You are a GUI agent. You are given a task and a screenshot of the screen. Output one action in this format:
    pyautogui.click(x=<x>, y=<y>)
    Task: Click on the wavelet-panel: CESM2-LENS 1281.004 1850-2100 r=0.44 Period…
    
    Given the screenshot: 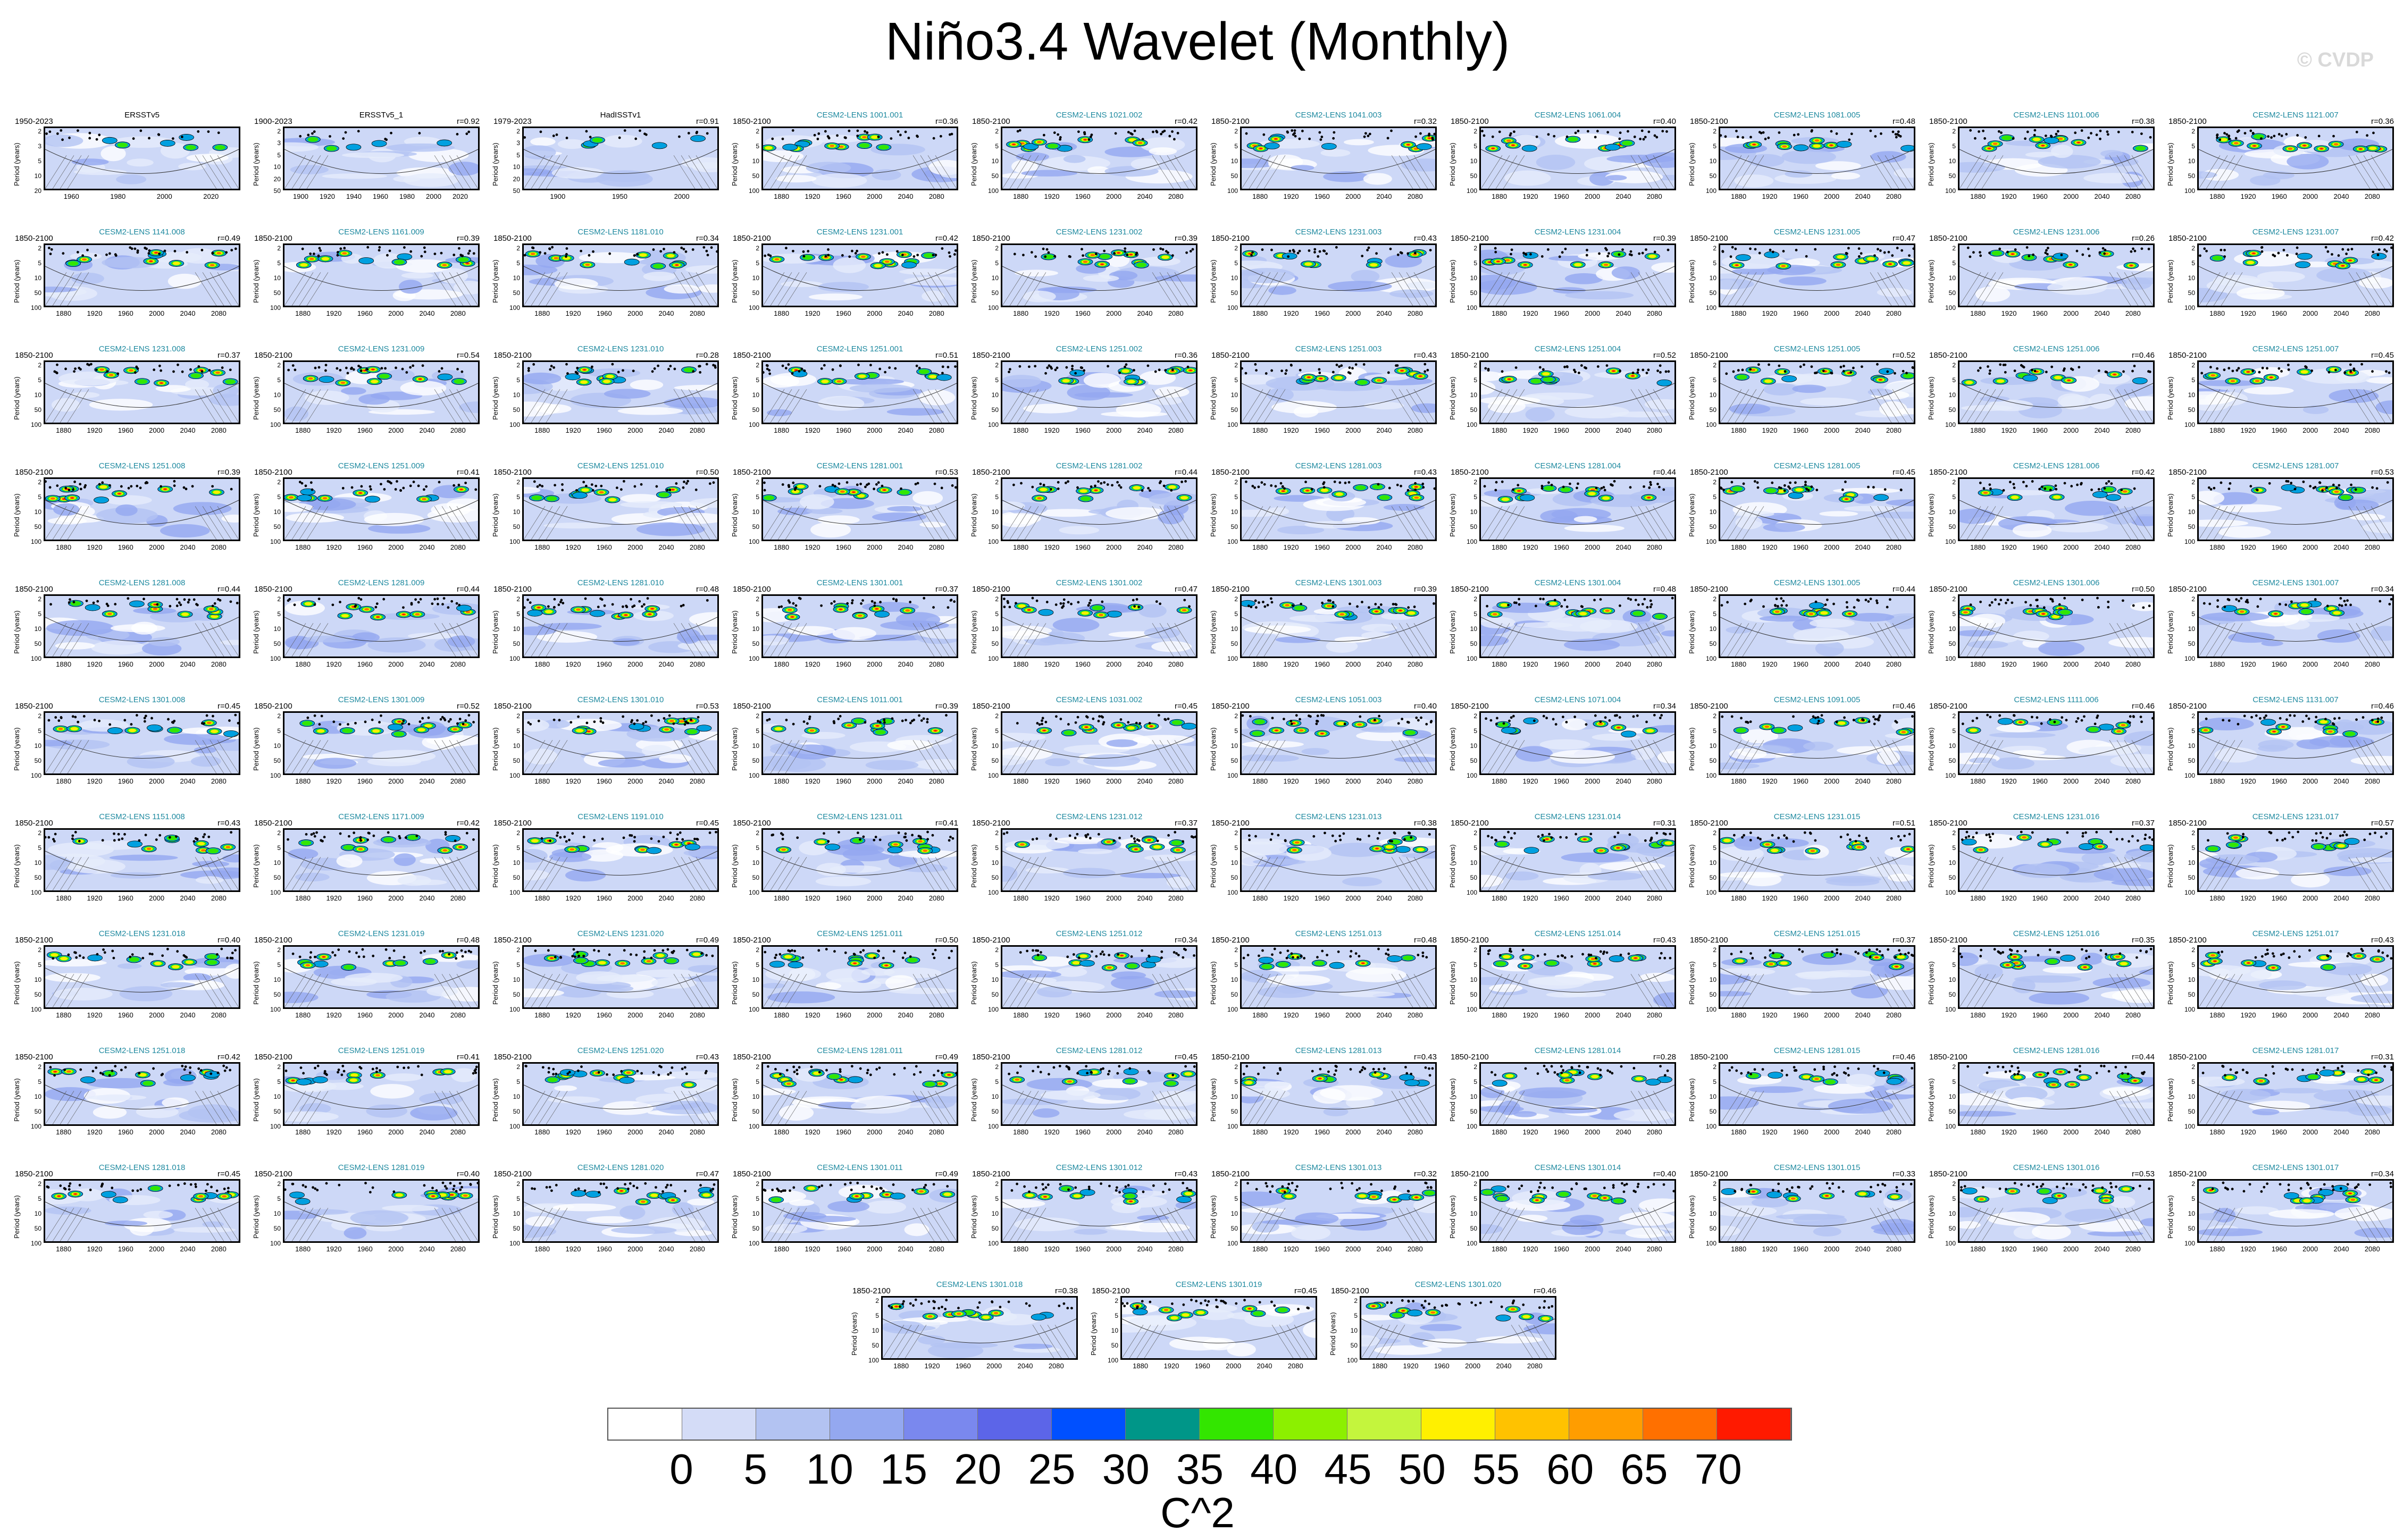 What is the action you would take?
    pyautogui.click(x=1563, y=510)
    